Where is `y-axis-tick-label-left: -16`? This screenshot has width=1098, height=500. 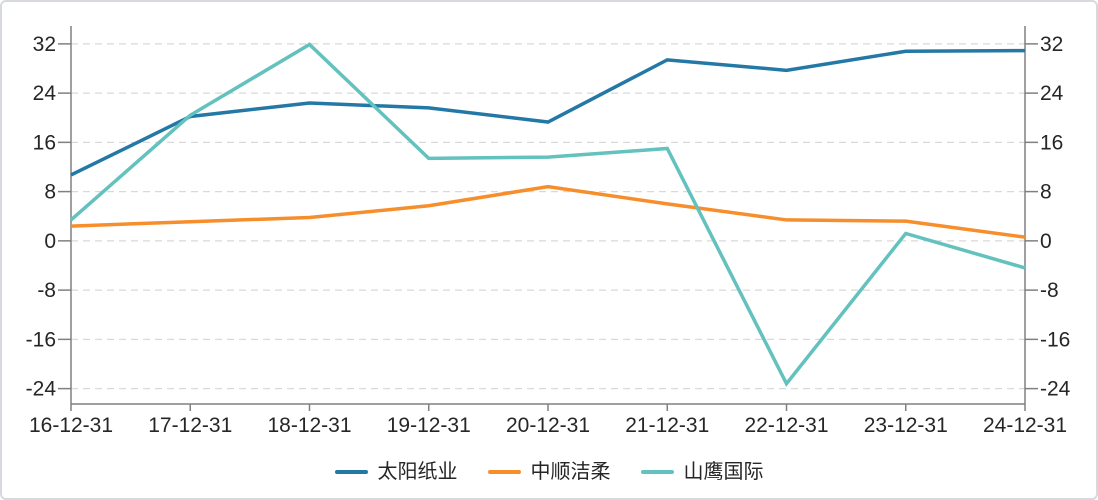 y-axis-tick-label-left: -16 is located at coordinates (41, 339).